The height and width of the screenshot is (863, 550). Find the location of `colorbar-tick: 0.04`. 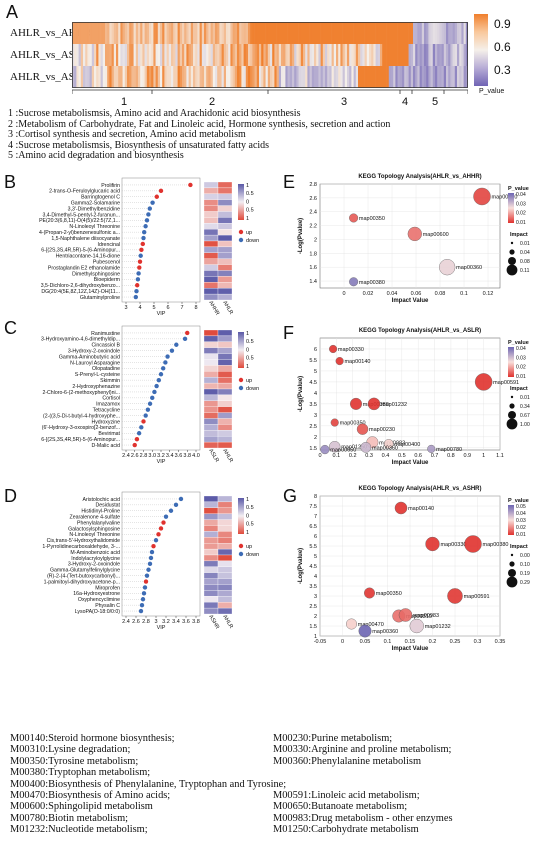

colorbar-tick: 0.04 is located at coordinates (521, 195).